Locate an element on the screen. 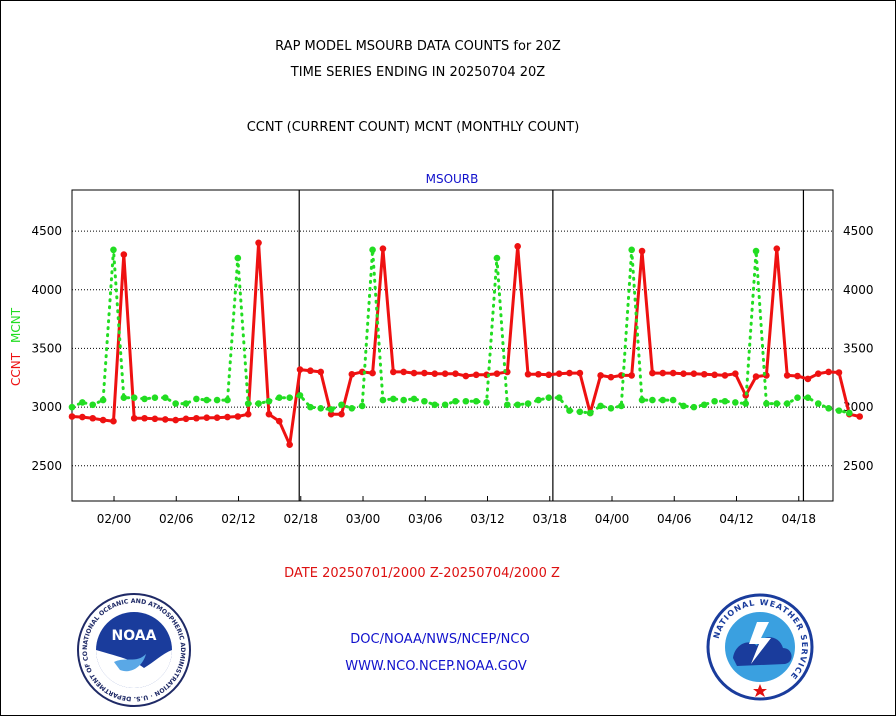 This screenshot has width=896, height=716. x-tick-label: 03/12 is located at coordinates (487, 519).